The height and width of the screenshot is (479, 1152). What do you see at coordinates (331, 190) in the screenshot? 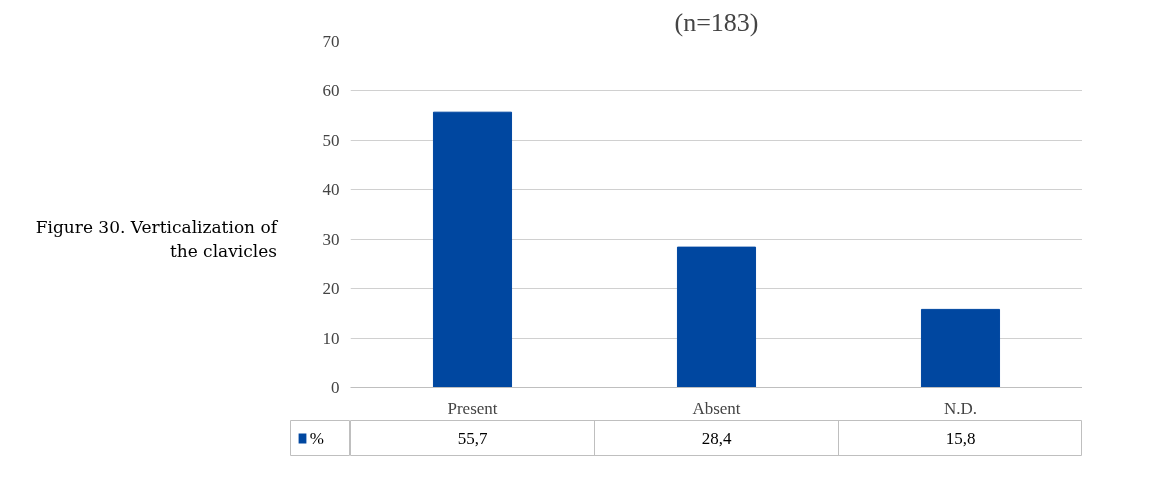
I see `y-tick-label: 40` at bounding box center [331, 190].